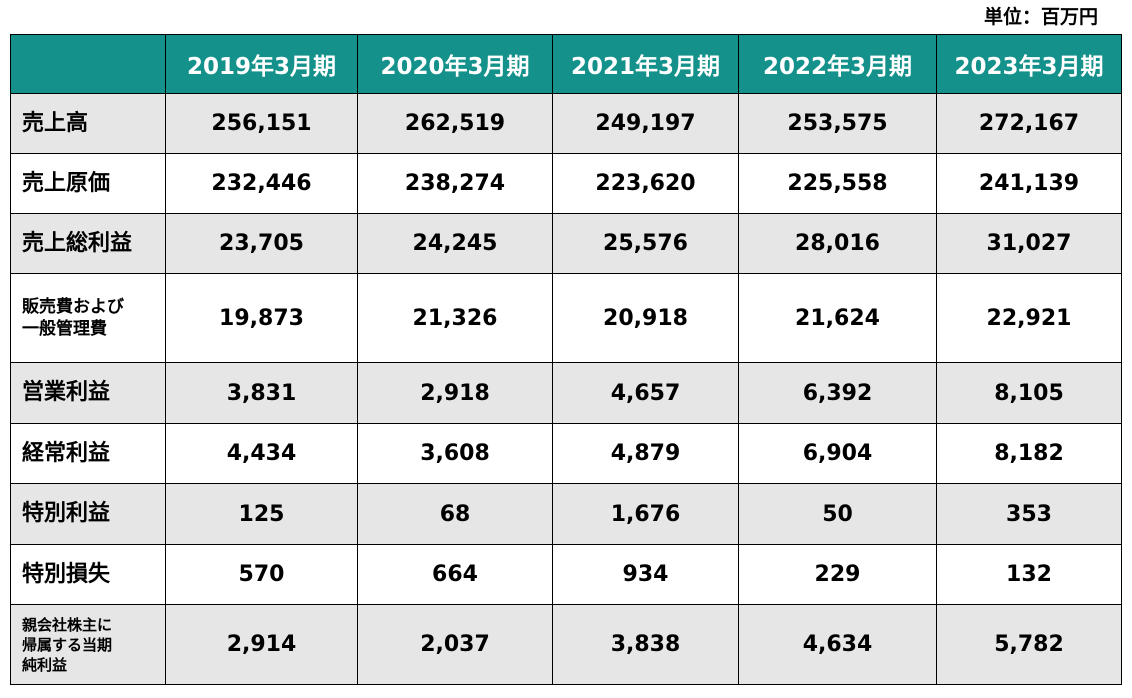  I want to click on table-cell: 238,274, so click(455, 183).